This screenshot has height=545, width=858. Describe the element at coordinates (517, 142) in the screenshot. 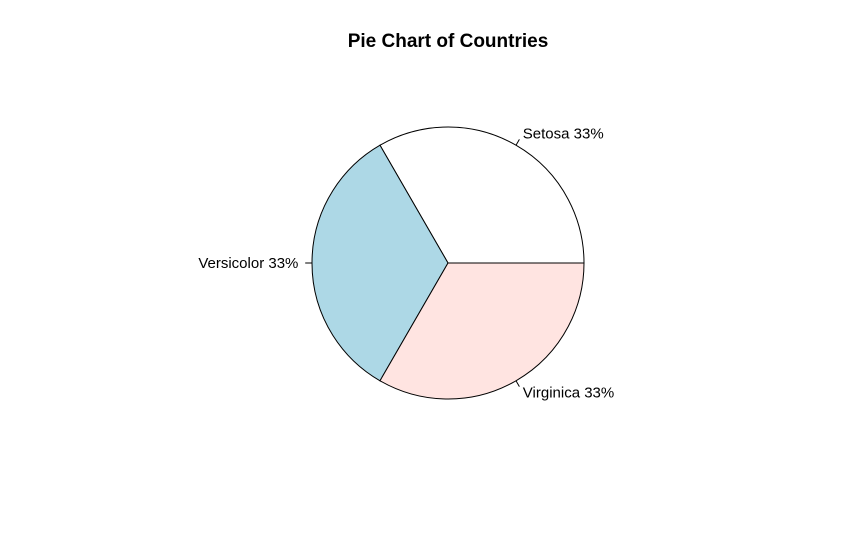

I see `leader-line-setosa` at that location.